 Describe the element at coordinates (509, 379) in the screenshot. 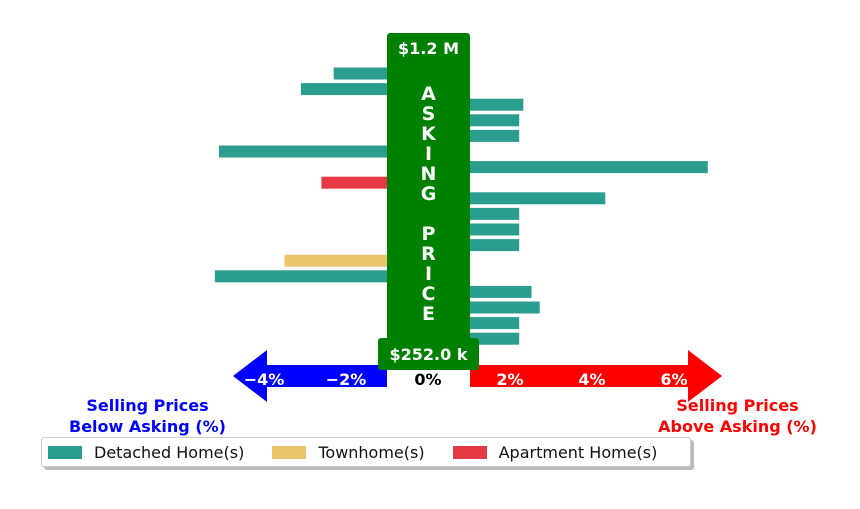

I see `tick-label: 2%` at that location.